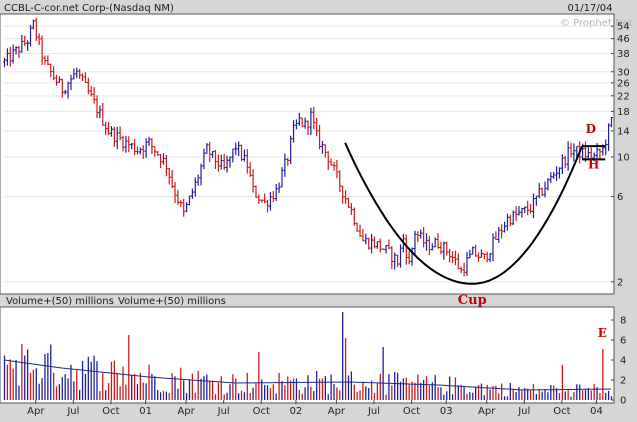 This screenshot has height=422, width=637. I want to click on volume-ma-line, so click(307, 375).